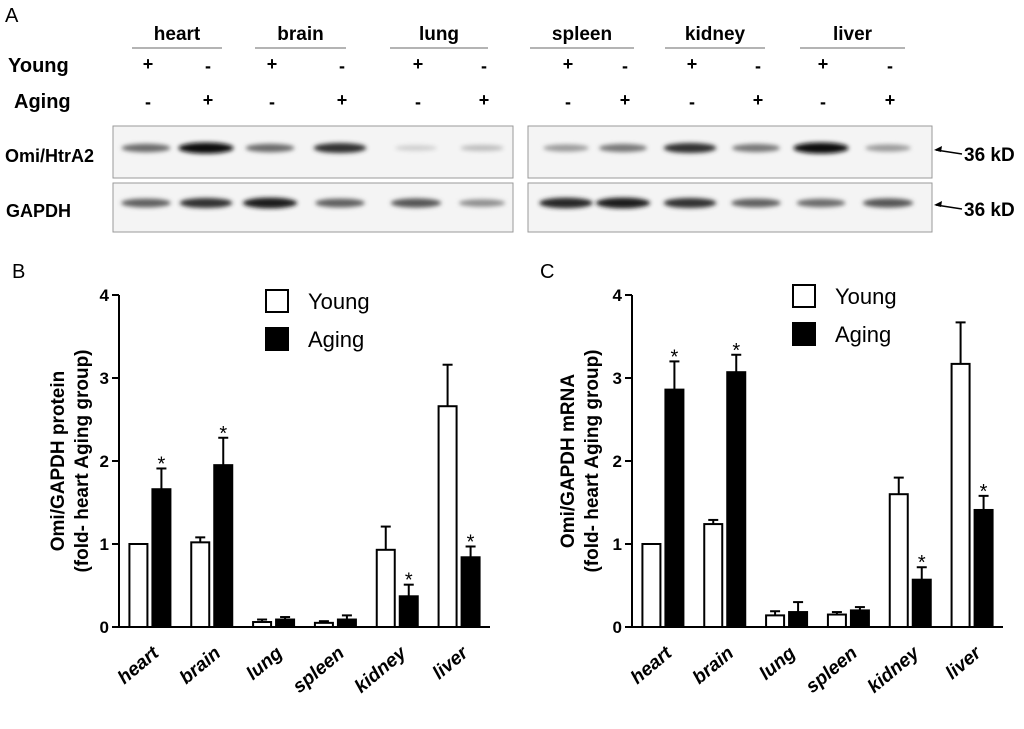 This screenshot has width=1024, height=729. What do you see at coordinates (18, 272) in the screenshot?
I see `panel-b-letter: B` at bounding box center [18, 272].